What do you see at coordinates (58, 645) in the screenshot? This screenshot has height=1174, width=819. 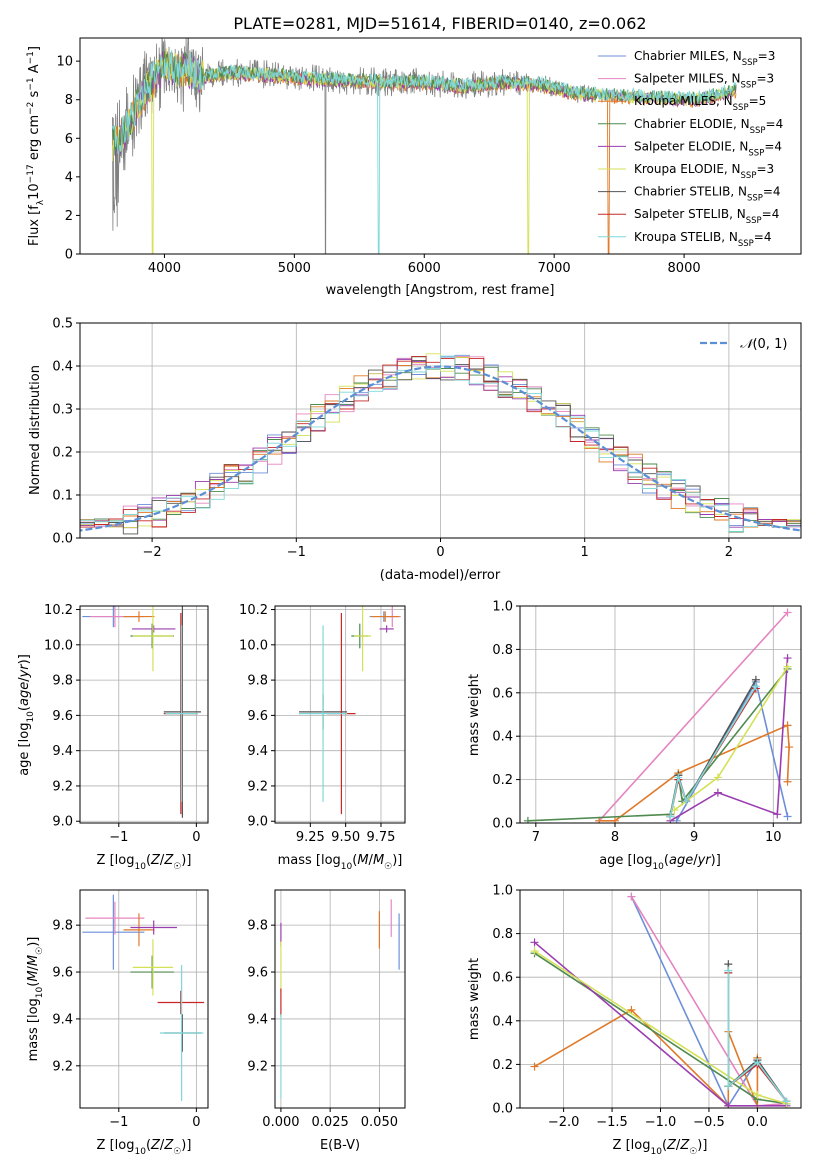 I see `age_vs_Z-ytick-label: 10.0` at bounding box center [58, 645].